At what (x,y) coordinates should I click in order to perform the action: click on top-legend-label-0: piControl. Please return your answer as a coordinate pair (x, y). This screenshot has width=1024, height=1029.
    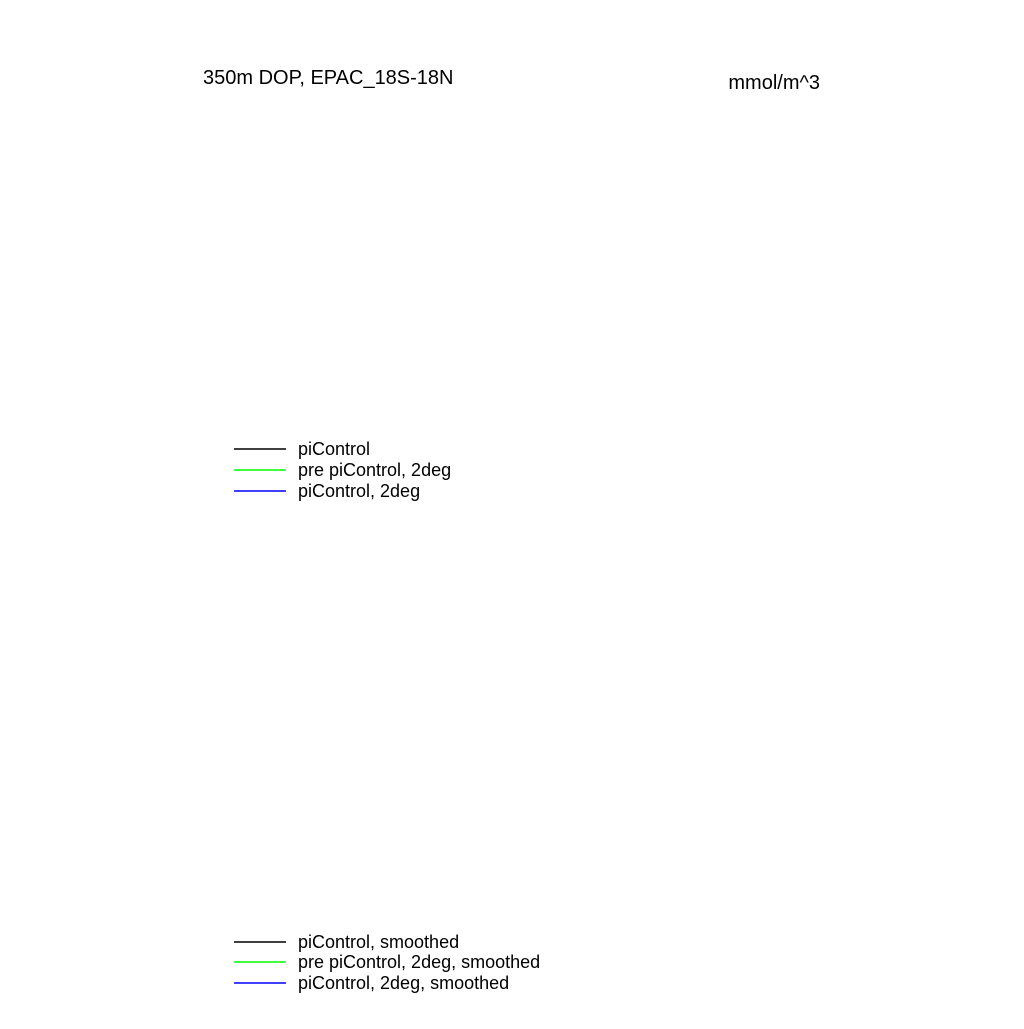
    Looking at the image, I should click on (334, 449).